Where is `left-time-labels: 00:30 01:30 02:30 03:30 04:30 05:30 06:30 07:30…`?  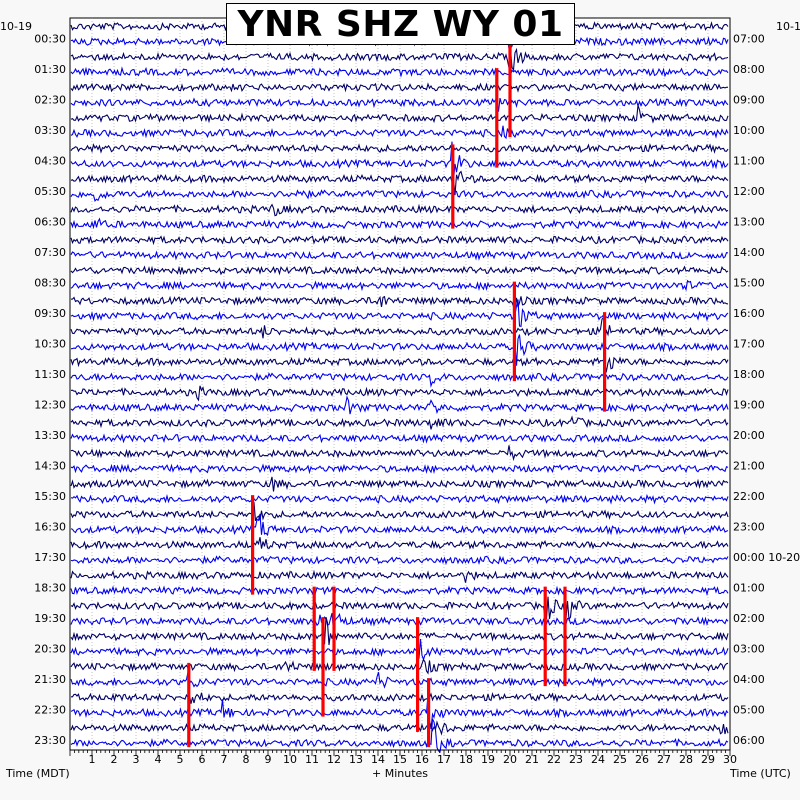
left-time-labels: 00:30 01:30 02:30 03:30 04:30 05:30 06:30 07:30… is located at coordinates (50, 389).